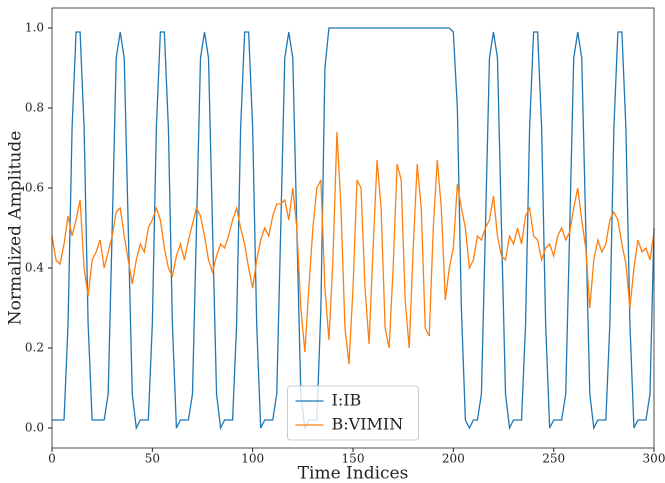  I want to click on y-tick-label: 0.0, so click(34, 428).